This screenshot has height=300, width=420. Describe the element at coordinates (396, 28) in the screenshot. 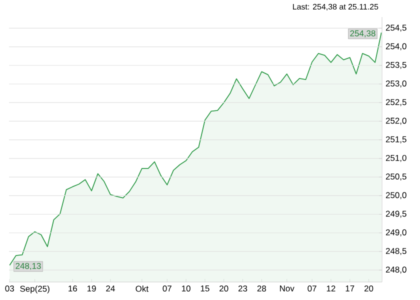

I see `y-tick-label: 254,5` at that location.